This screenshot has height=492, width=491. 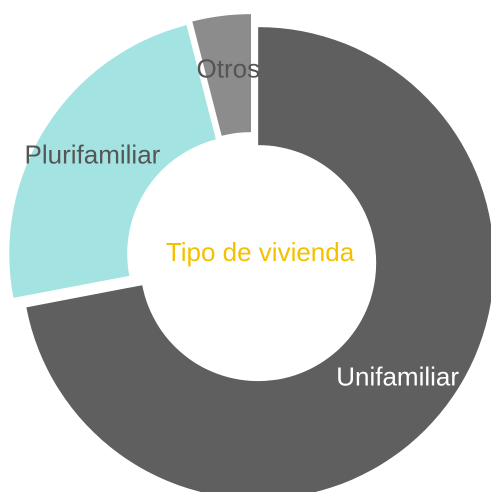 I want to click on slice-label: Plurifamiliar, so click(x=93, y=155).